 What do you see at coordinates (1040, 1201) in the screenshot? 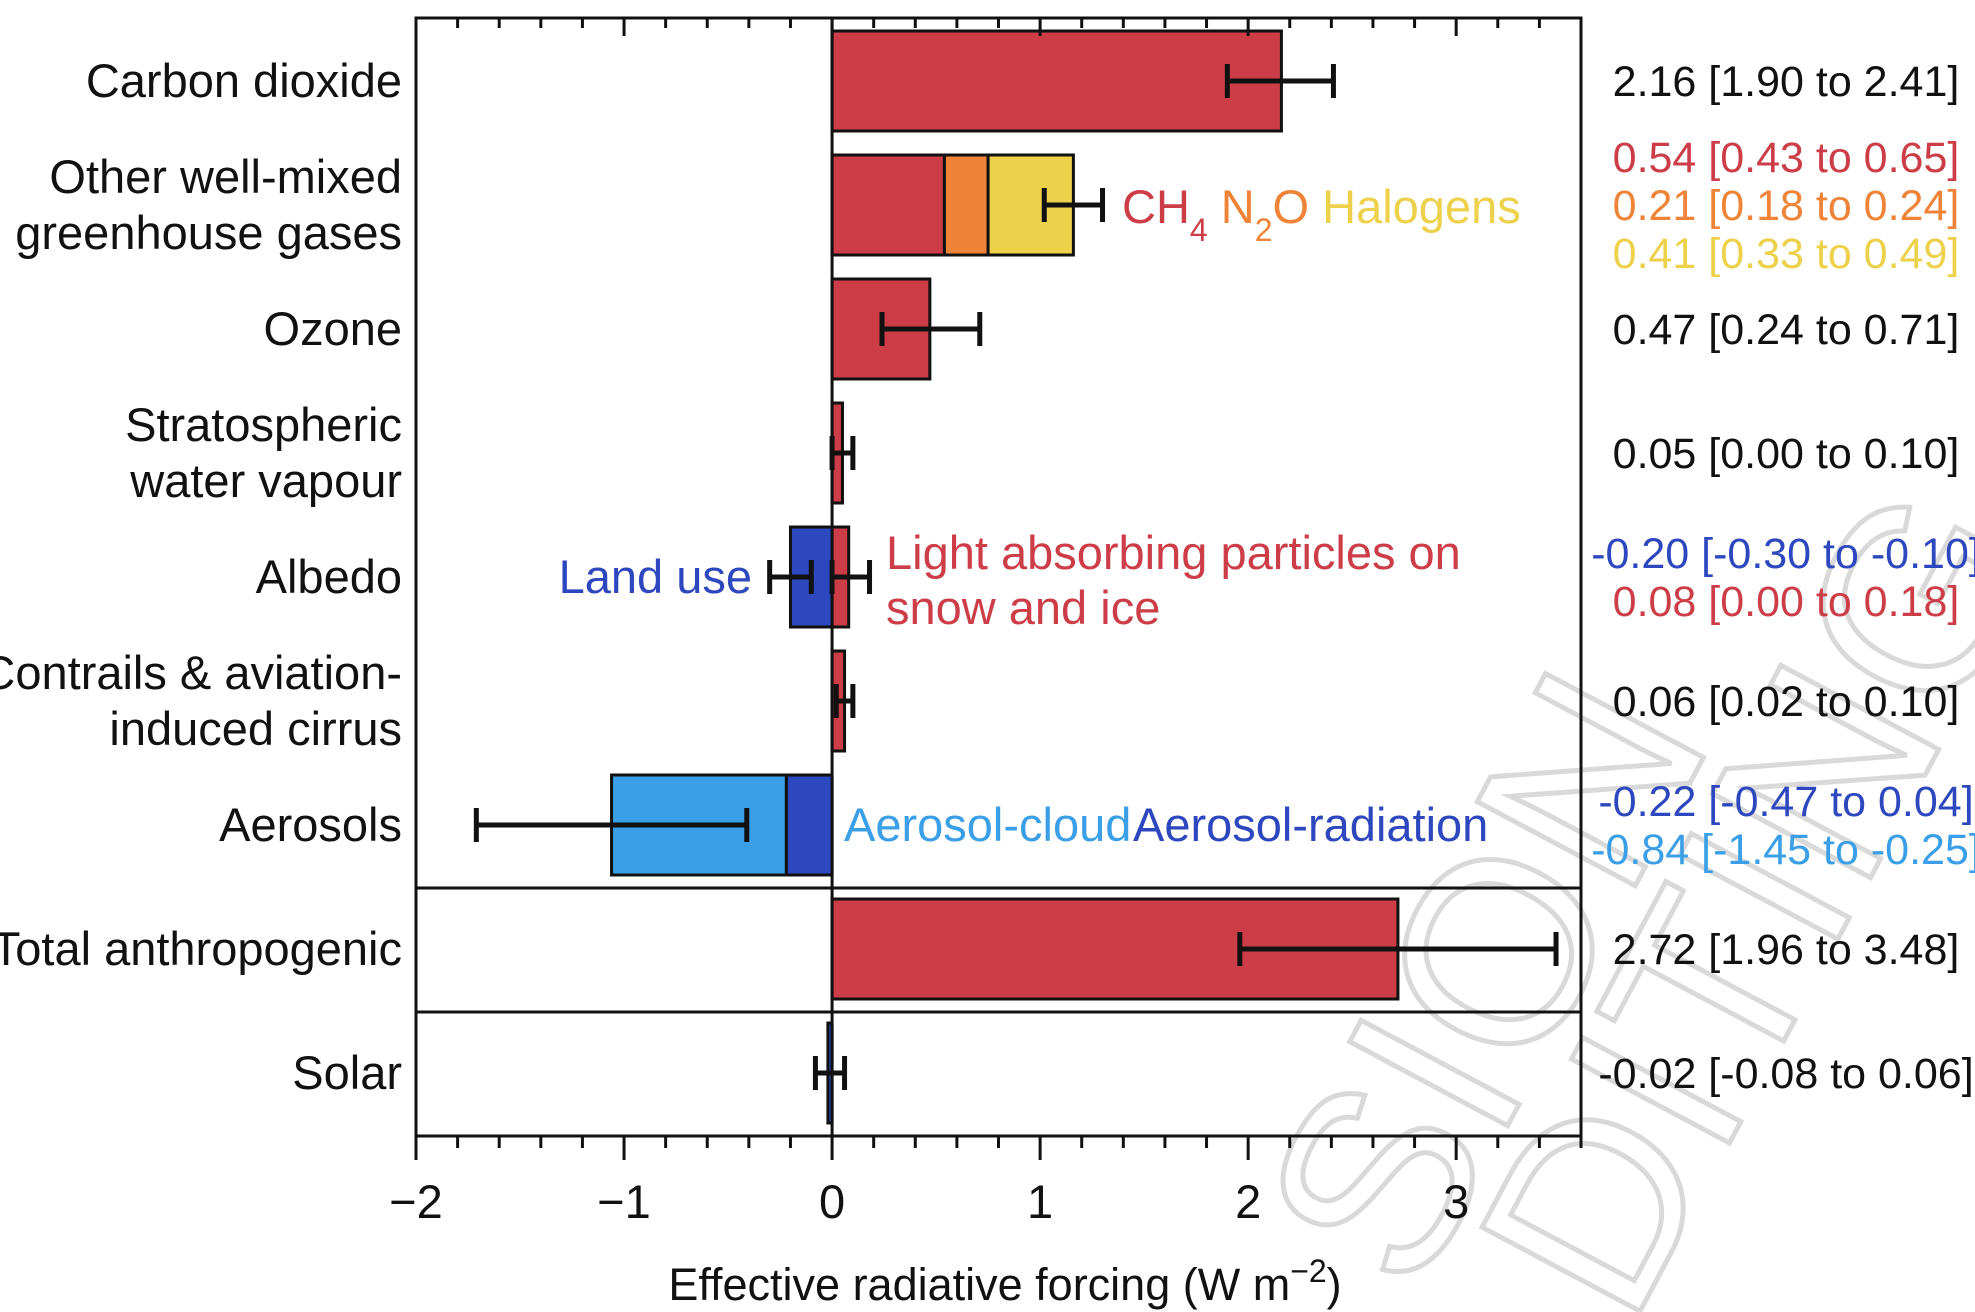
I see `x-tick-label: 1` at bounding box center [1040, 1201].